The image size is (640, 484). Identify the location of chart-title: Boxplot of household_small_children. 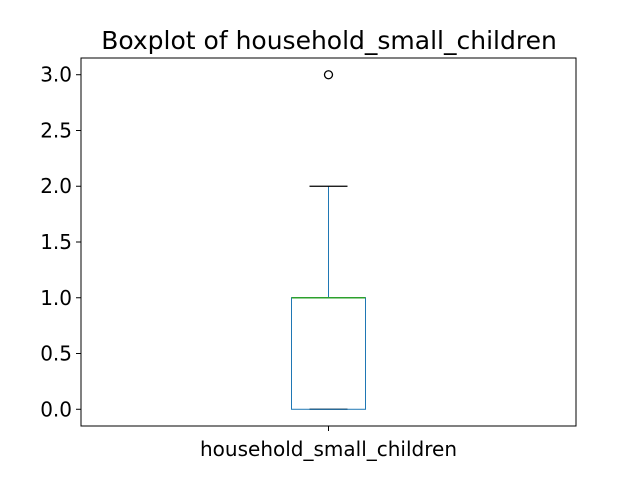
(329, 40).